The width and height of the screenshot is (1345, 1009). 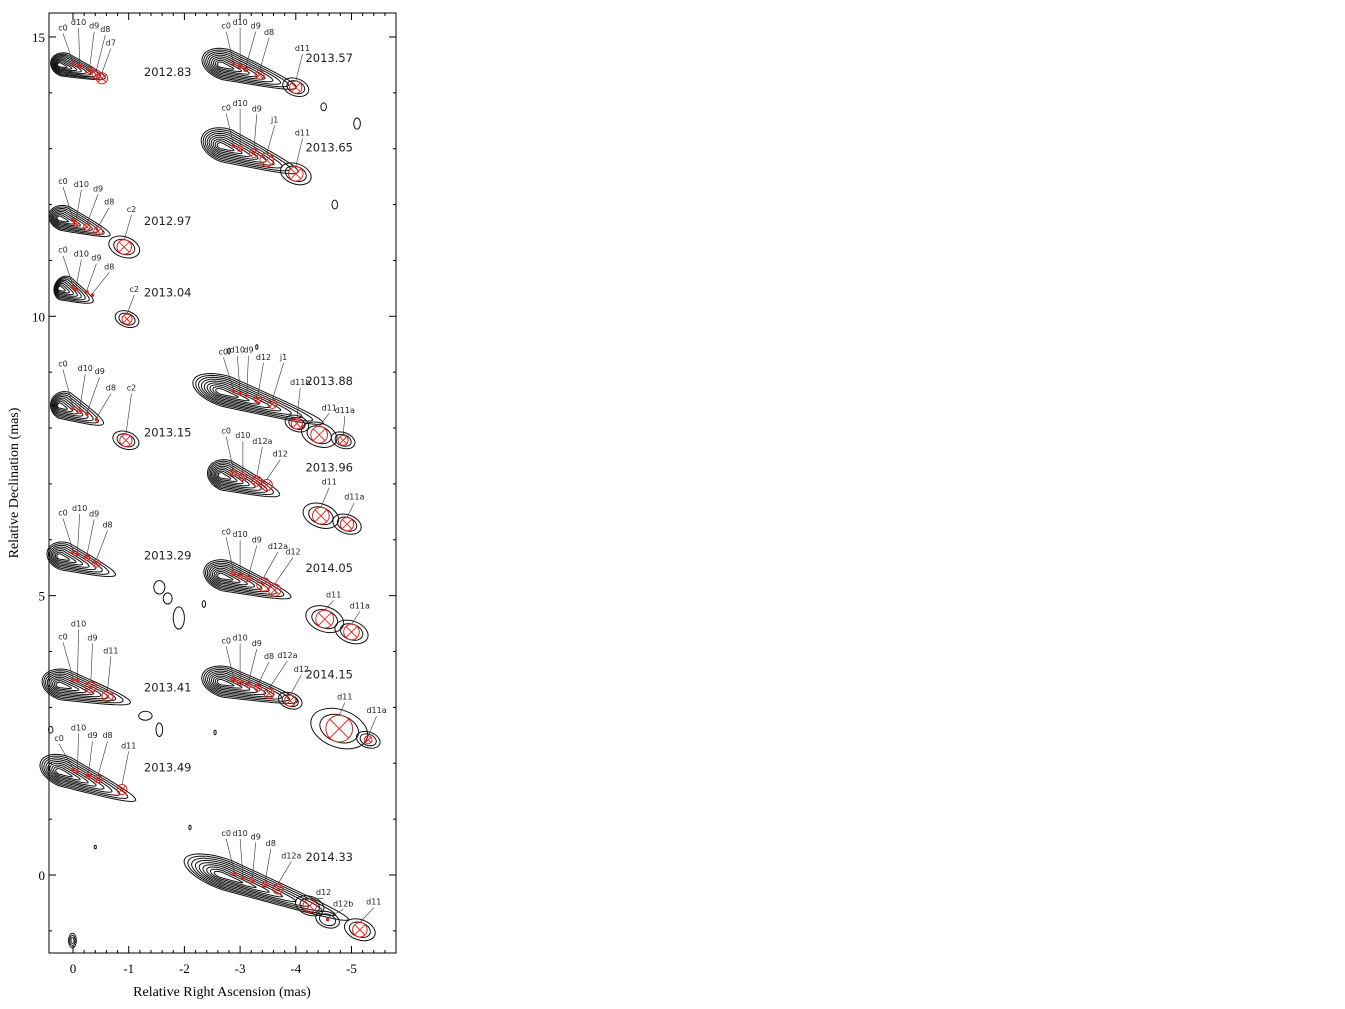 What do you see at coordinates (329, 468) in the screenshot?
I see `epoch-label: 2013.96` at bounding box center [329, 468].